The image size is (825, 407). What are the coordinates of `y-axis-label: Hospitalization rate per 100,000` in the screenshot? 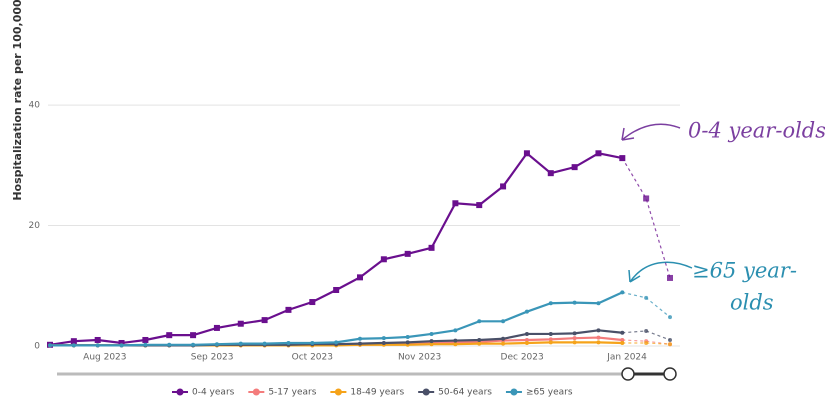 It's located at (17, 100).